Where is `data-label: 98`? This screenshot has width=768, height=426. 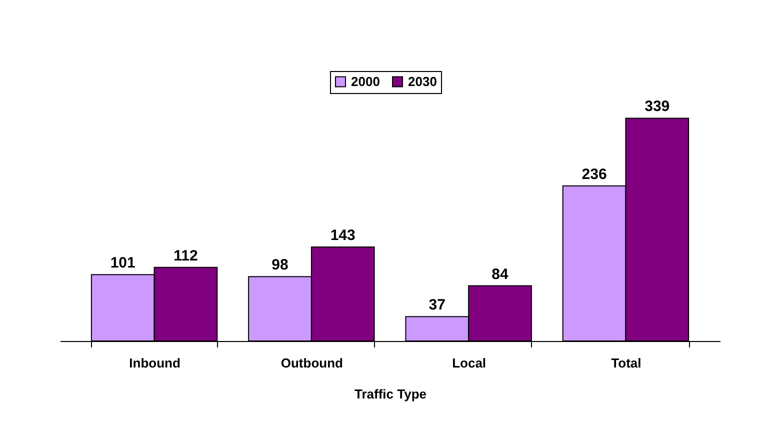
data-label: 98 is located at coordinates (280, 265).